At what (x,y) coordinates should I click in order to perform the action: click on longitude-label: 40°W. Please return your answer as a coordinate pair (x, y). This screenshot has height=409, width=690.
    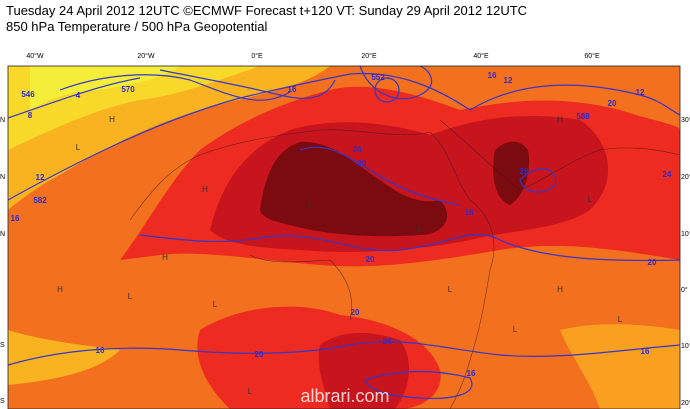
    Looking at the image, I should click on (35, 56).